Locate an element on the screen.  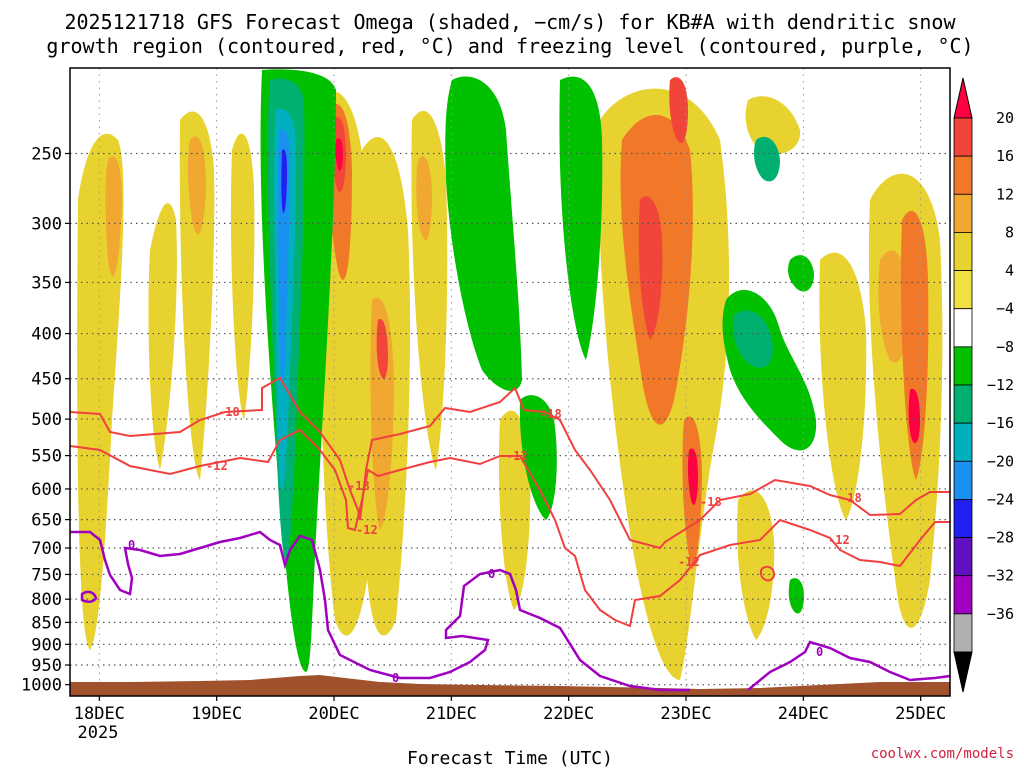
x-axis-year: 2025 is located at coordinates (98, 733).